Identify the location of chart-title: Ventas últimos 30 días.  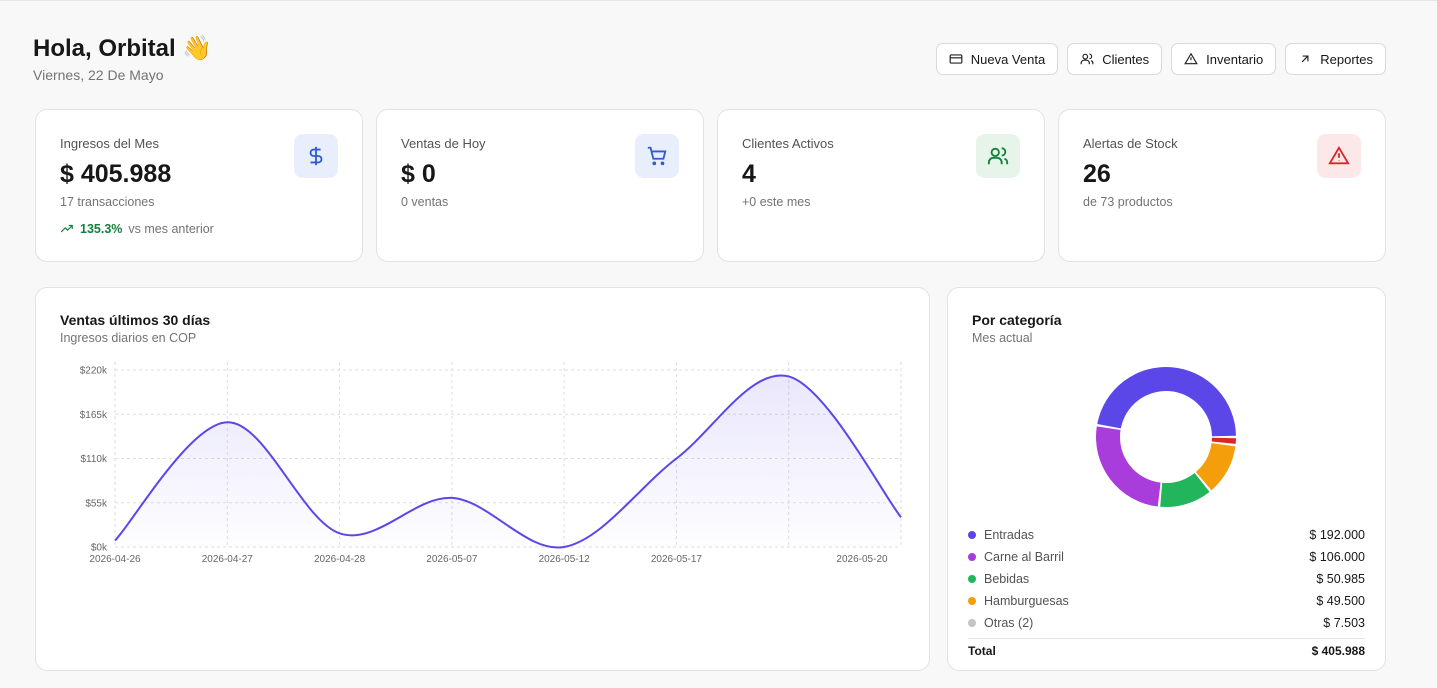
(135, 320).